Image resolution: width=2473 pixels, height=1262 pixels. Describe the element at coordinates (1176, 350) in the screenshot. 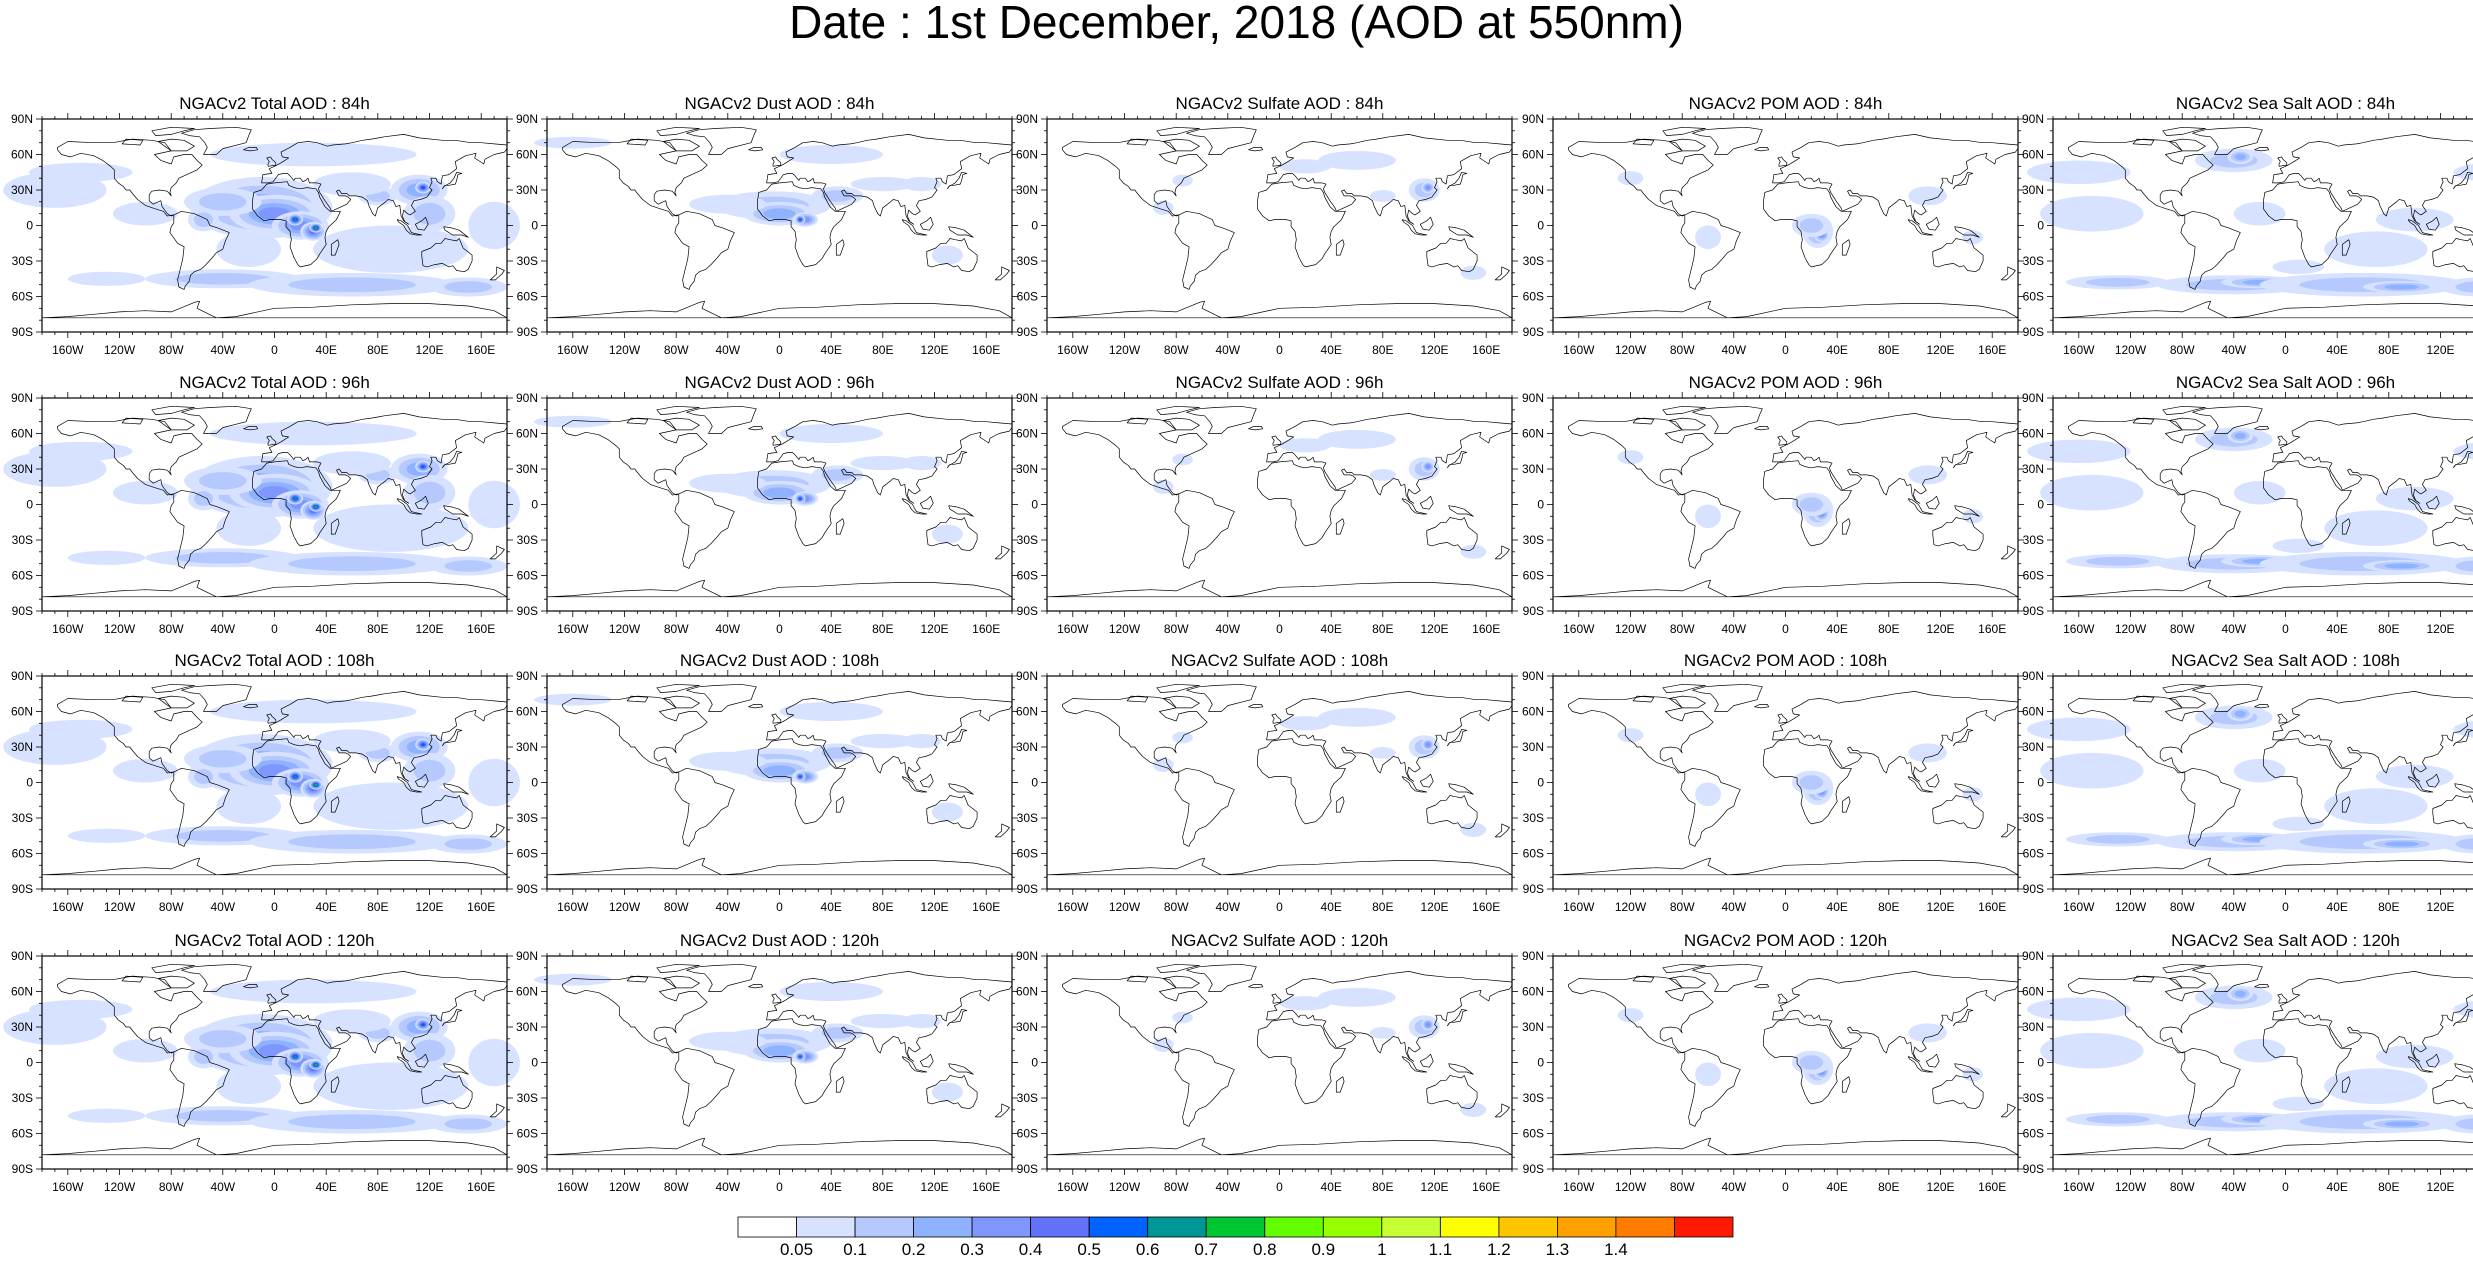

I see `lon-tick-label: 80W` at that location.